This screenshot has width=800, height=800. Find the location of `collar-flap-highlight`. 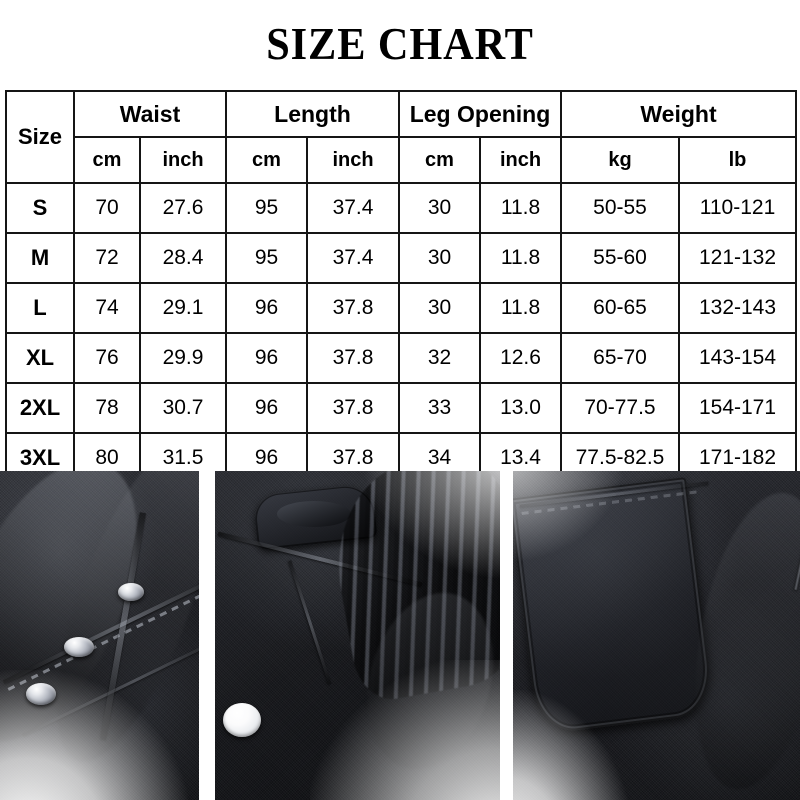

collar-flap-highlight is located at coordinates (314, 514).